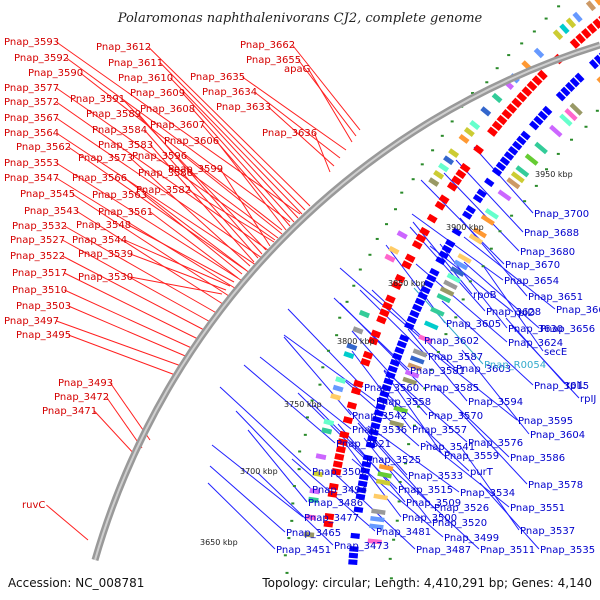 The width and height of the screenshot is (600, 600). What do you see at coordinates (495, 402) in the screenshot?
I see `reverse-gene-label: Pnap_3594` at bounding box center [495, 402].